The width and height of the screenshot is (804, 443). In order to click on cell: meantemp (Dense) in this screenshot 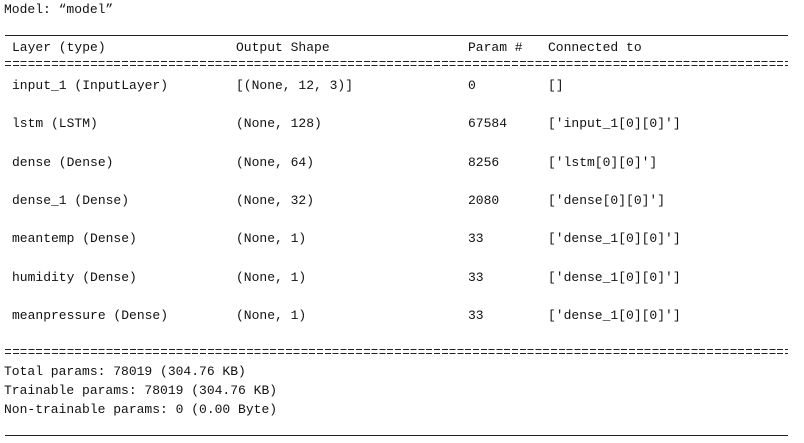, I will do `click(74, 239)`.